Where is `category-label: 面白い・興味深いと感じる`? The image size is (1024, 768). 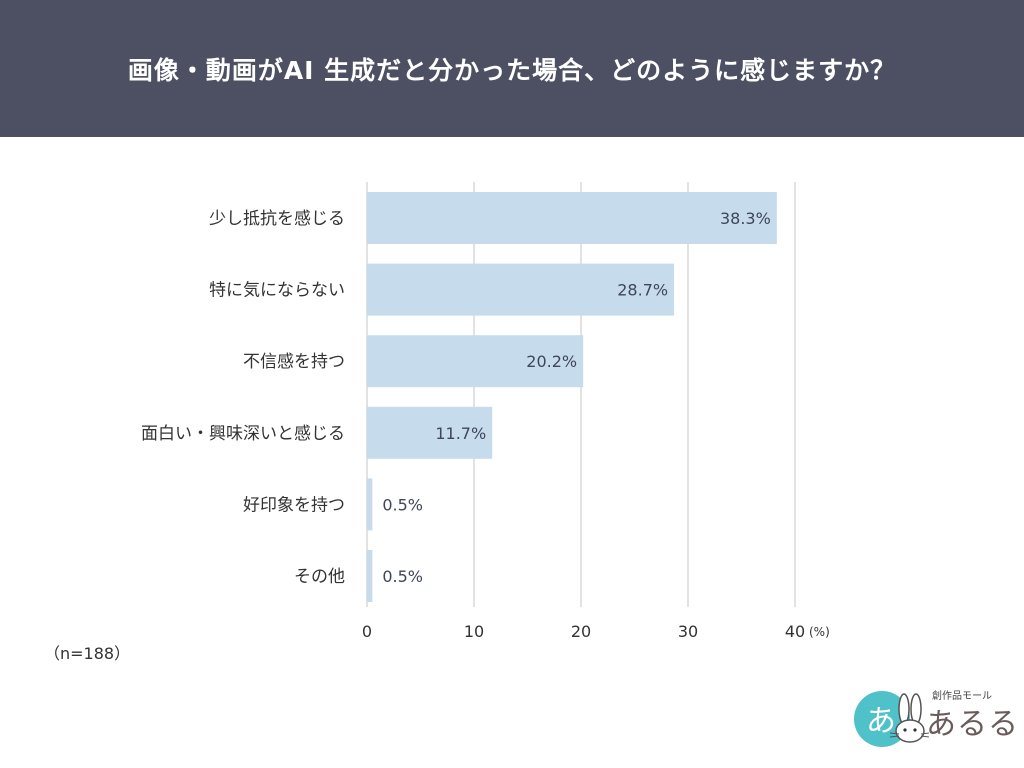 category-label: 面白い・興味深いと感じる is located at coordinates (243, 434).